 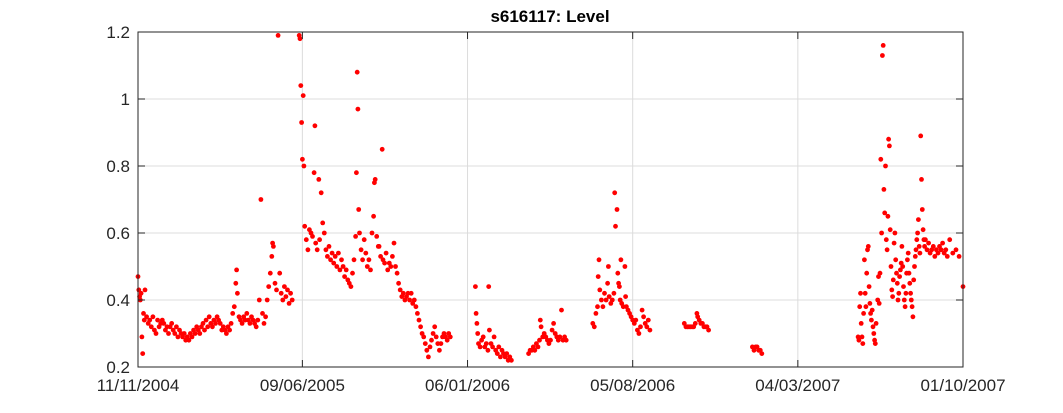 What do you see at coordinates (302, 385) in the screenshot?
I see `x-tick-label: 09/06/2005` at bounding box center [302, 385].